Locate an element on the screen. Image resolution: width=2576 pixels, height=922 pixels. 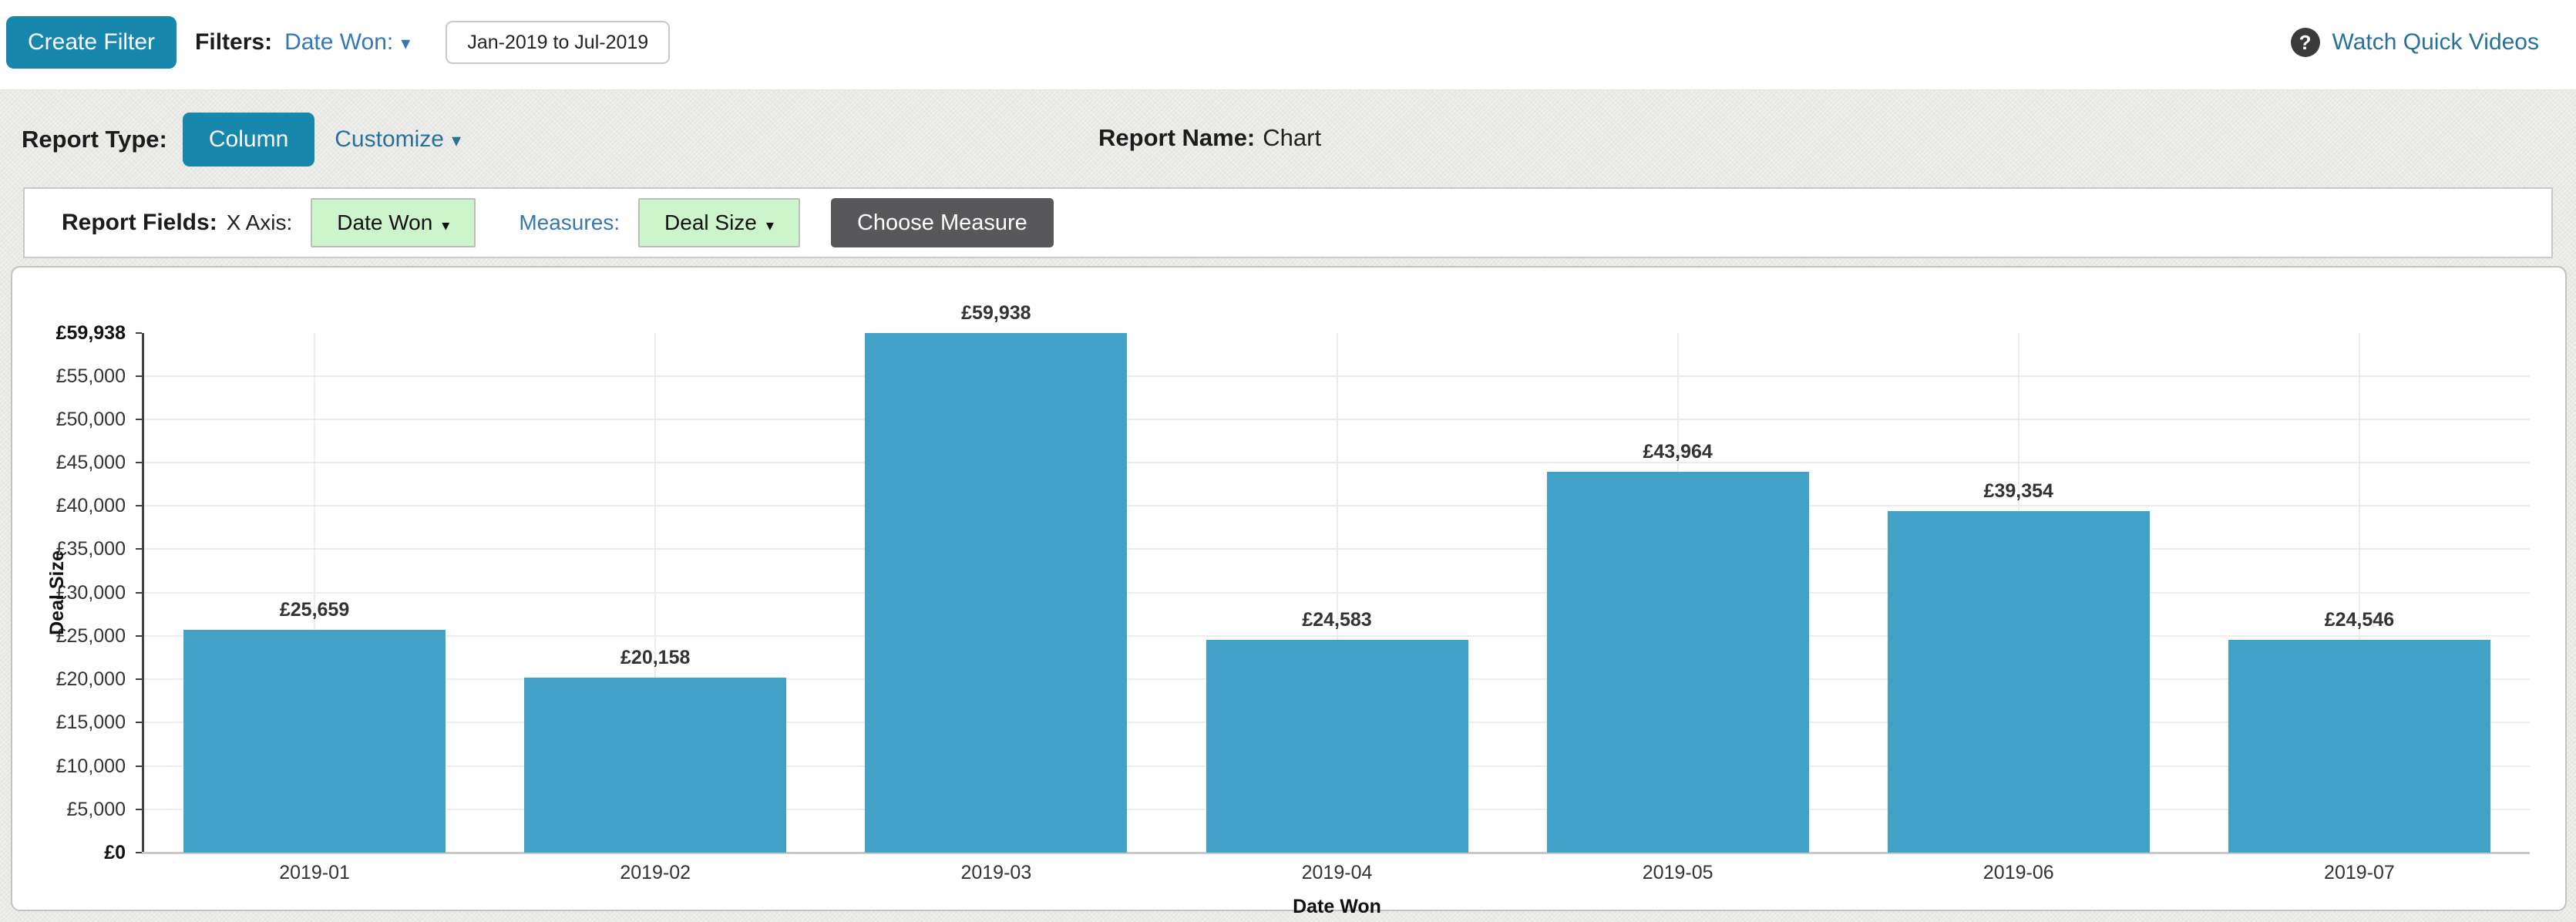
y-tick-label: £50,000 is located at coordinates (90, 419).